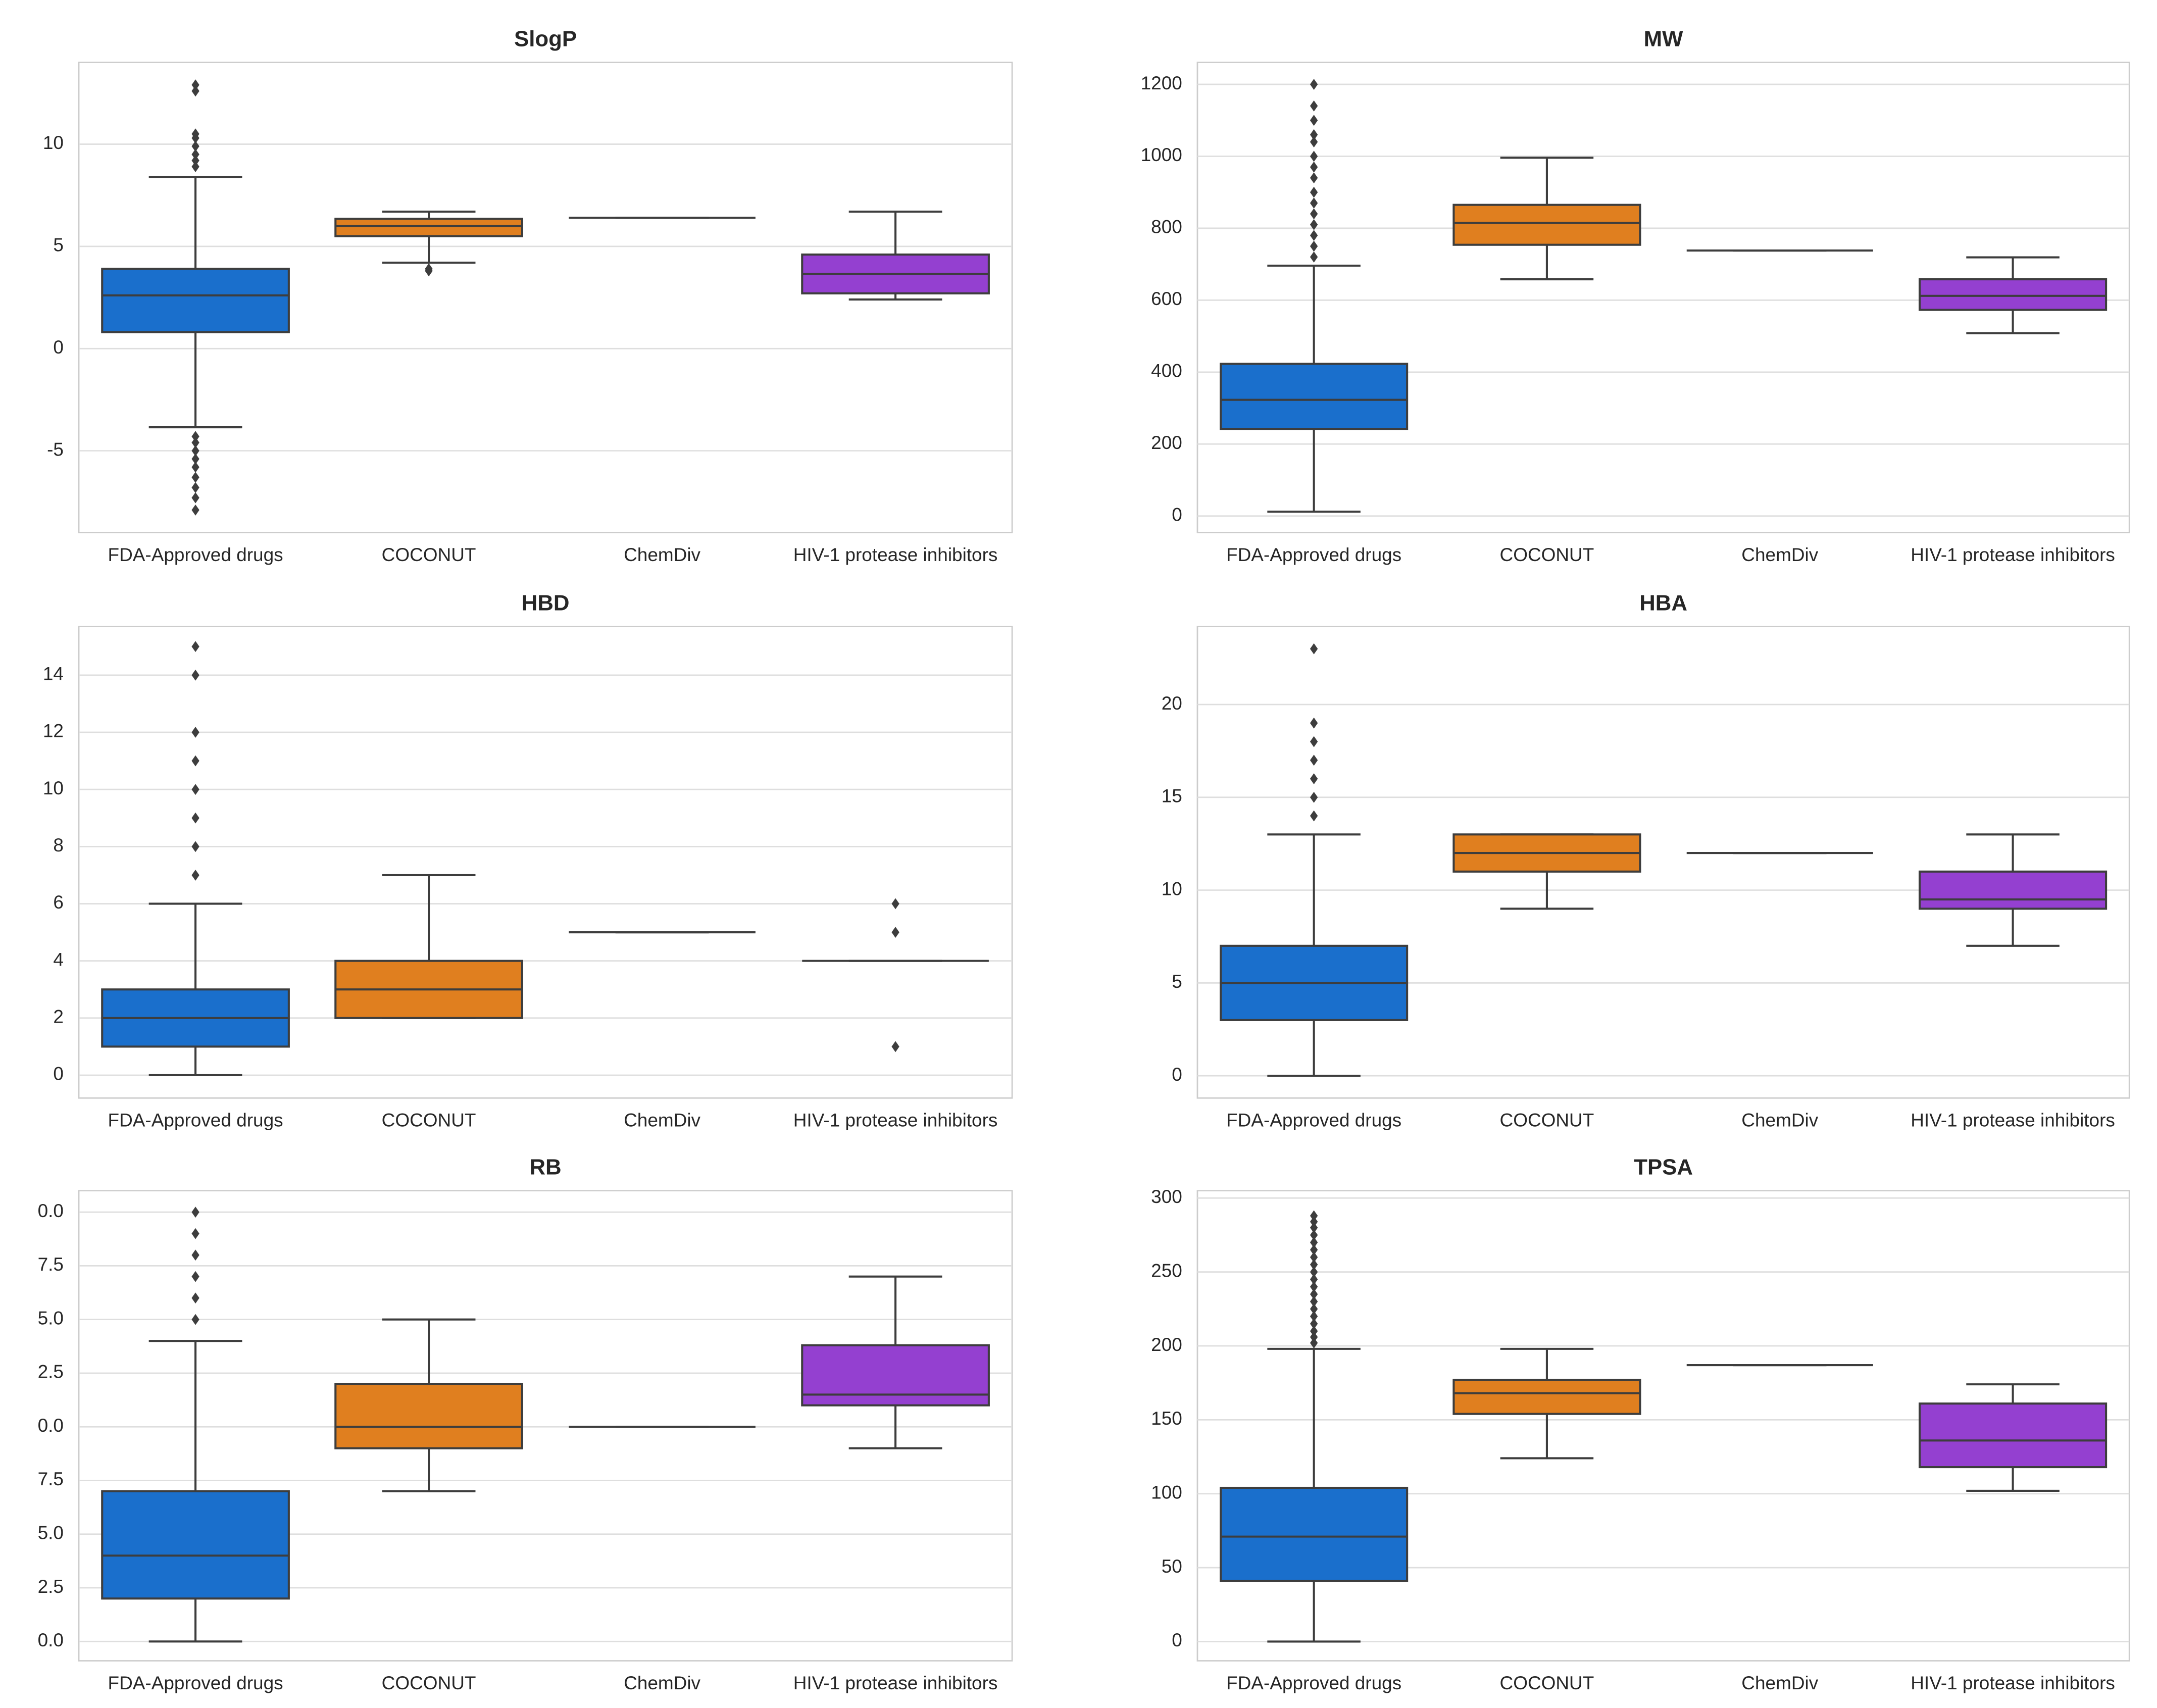 The width and height of the screenshot is (2157, 1708). Describe the element at coordinates (55, 450) in the screenshot. I see `y-tick-label: -5` at that location.